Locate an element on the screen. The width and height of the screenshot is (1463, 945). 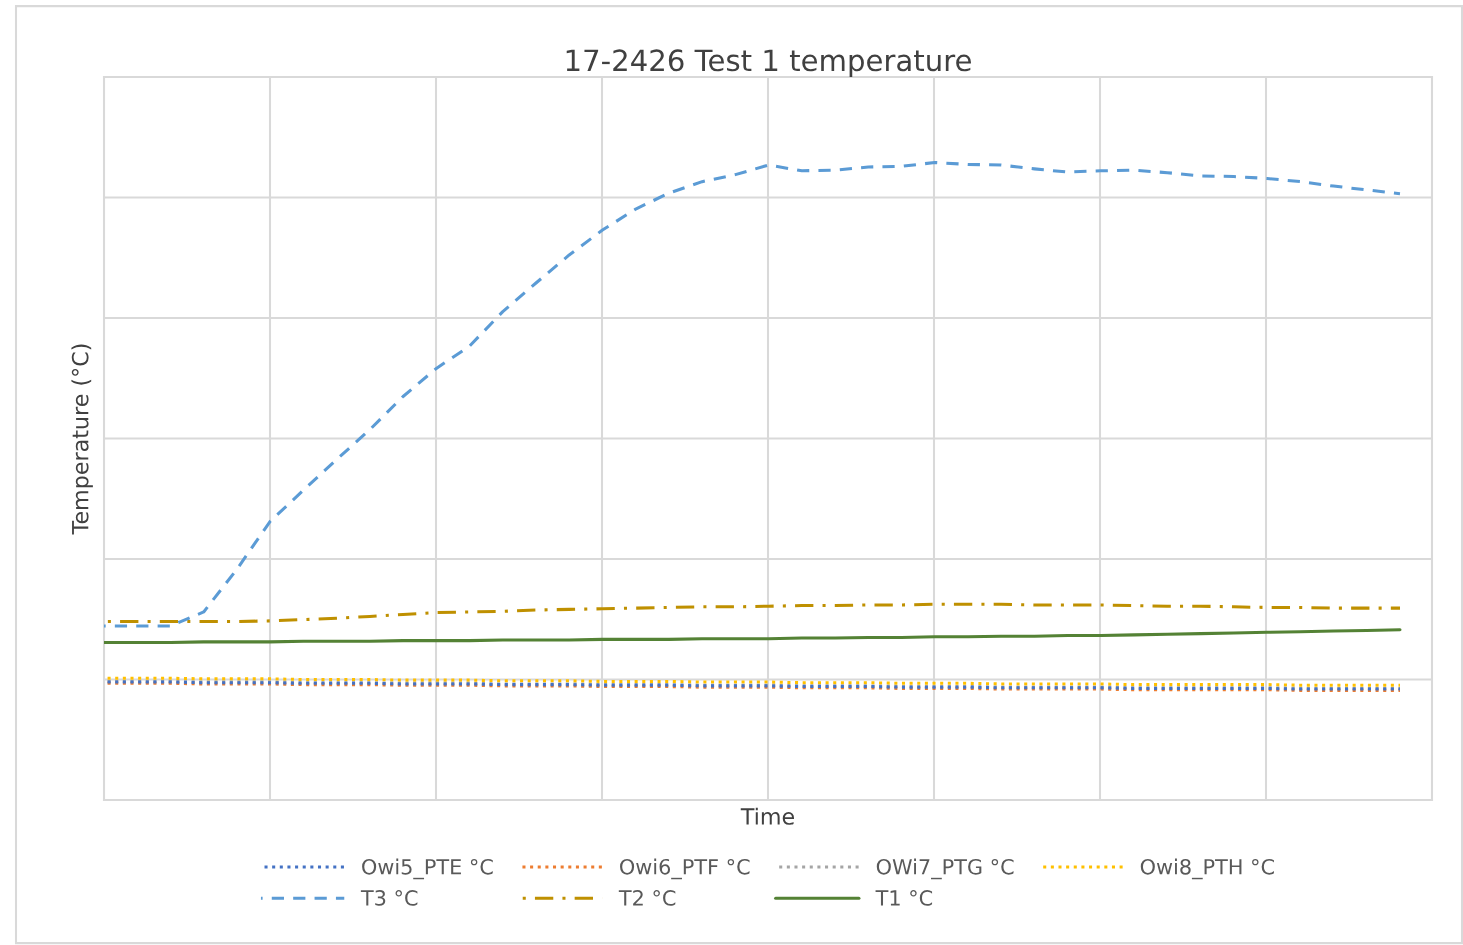
legend-label: OWi7_PTG °C is located at coordinates (945, 869).